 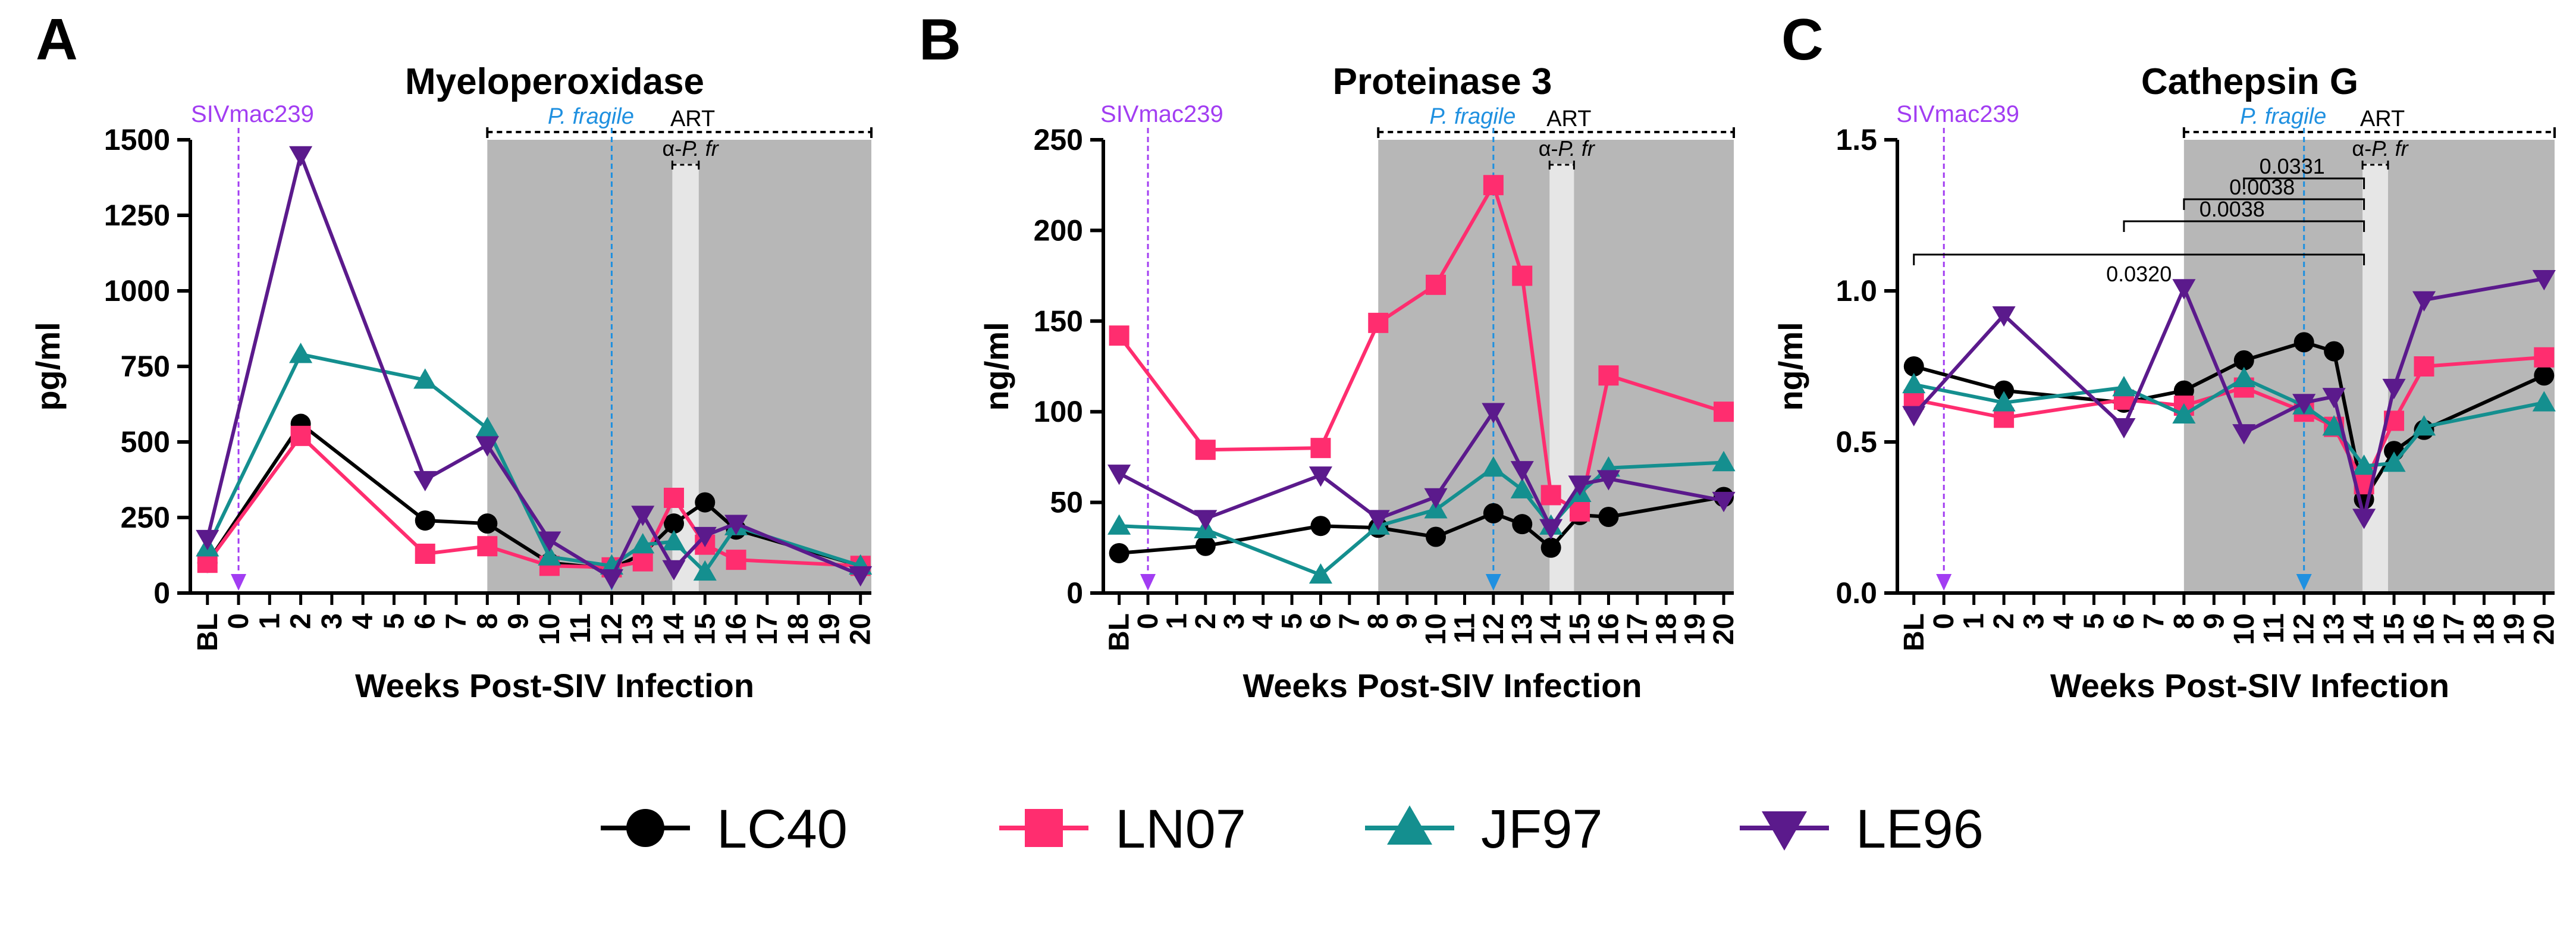 What do you see at coordinates (1856, 140) in the screenshot?
I see `y-tick-label: 1.5` at bounding box center [1856, 140].